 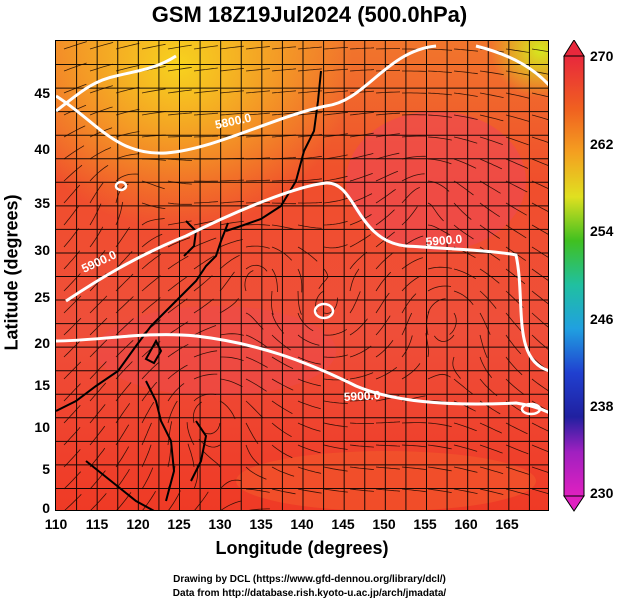 What do you see at coordinates (466, 524) in the screenshot?
I see `x-tick-label: 160` at bounding box center [466, 524].